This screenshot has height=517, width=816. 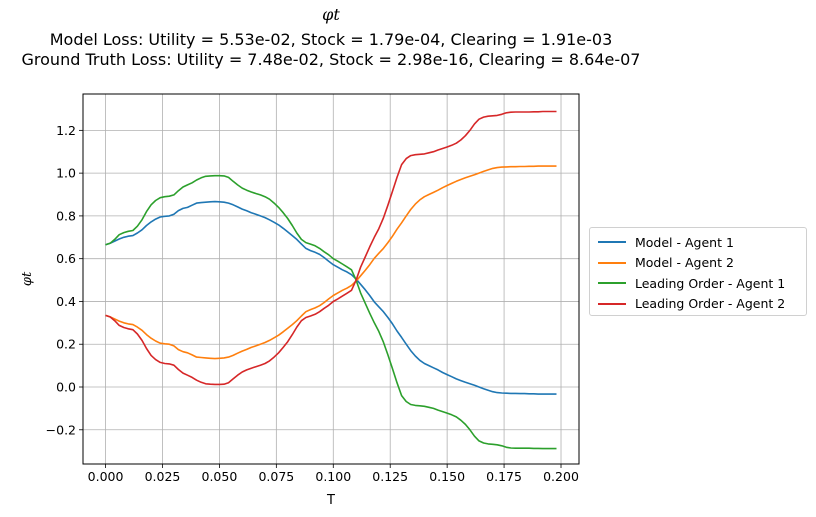 I want to click on legend-item: Leading Order - Agent 2, so click(x=698, y=304).